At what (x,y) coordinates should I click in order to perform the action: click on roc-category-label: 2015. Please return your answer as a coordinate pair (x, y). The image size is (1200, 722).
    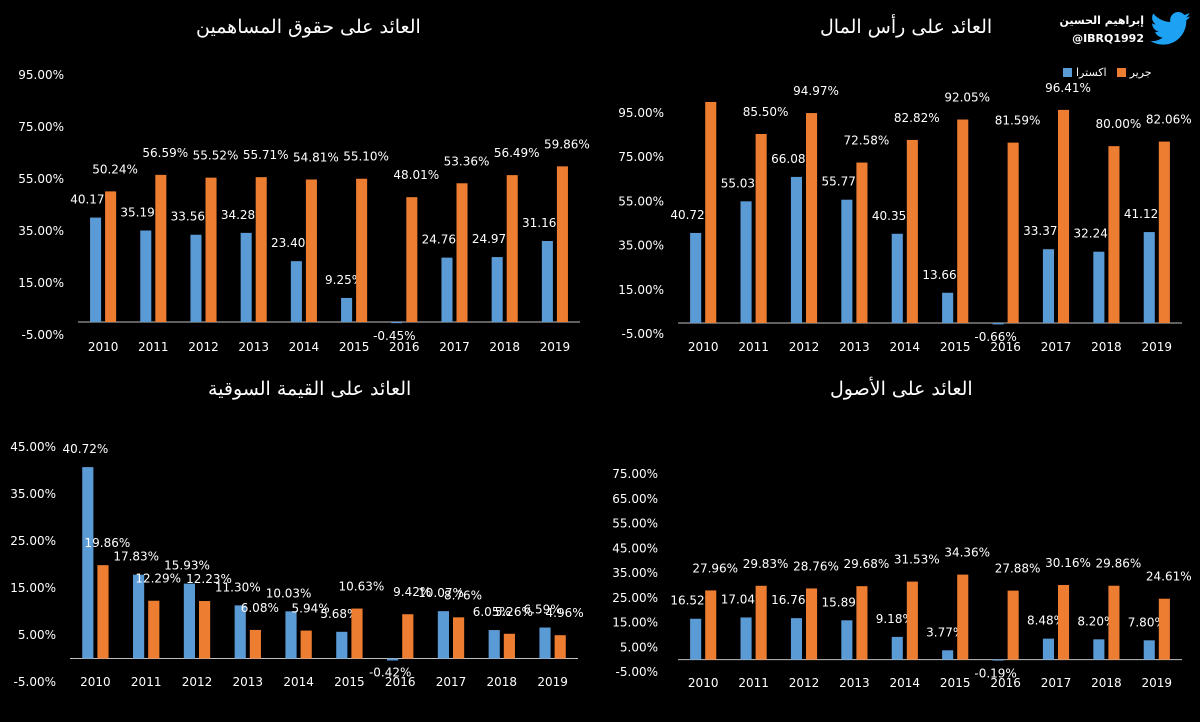
    Looking at the image, I should click on (955, 347).